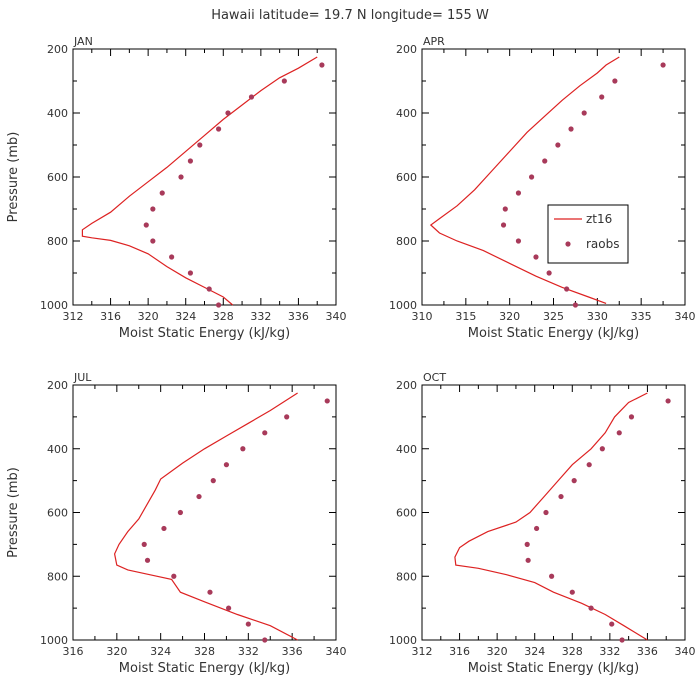 This screenshot has height=700, width=700. I want to click on legend-marker-swatch, so click(568, 244).